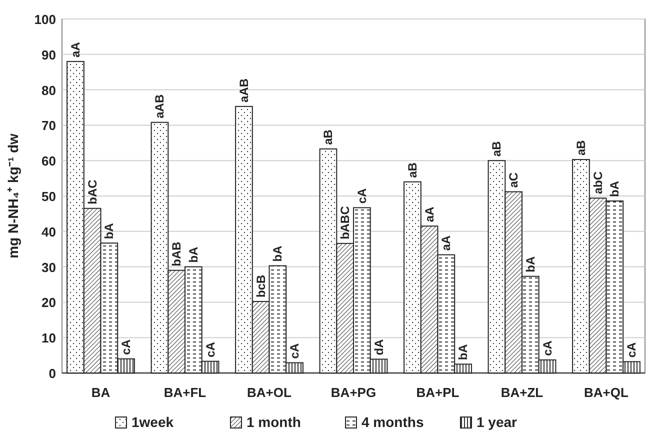 The height and width of the screenshot is (441, 651). What do you see at coordinates (92, 191) in the screenshot?
I see `data-label: bAC` at bounding box center [92, 191].